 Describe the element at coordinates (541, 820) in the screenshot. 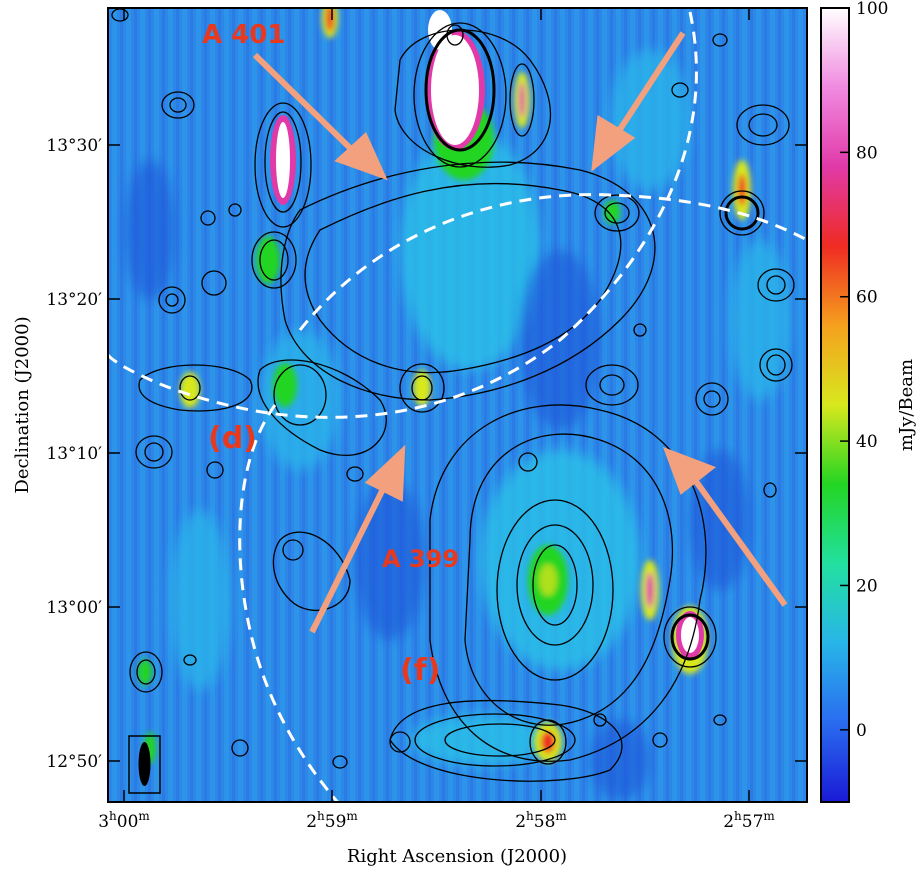

I see `x-tick-label: 2h58m` at that location.